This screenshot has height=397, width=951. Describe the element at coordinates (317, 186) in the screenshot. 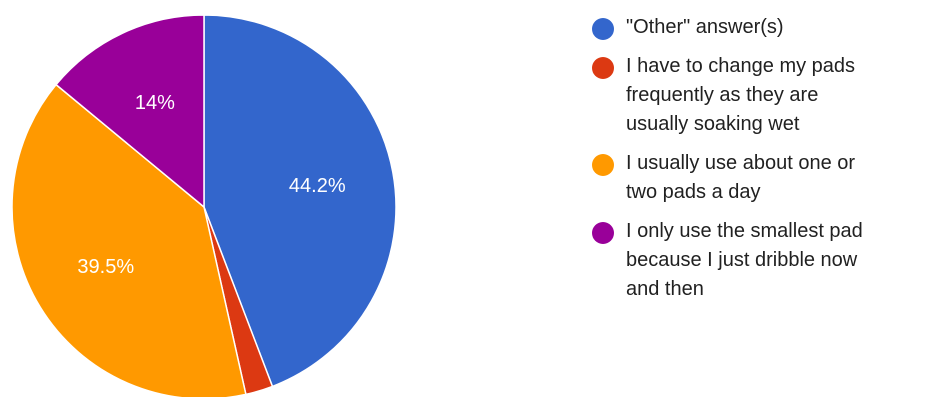

I see `pie-slice-data-label: 44.2%` at that location.